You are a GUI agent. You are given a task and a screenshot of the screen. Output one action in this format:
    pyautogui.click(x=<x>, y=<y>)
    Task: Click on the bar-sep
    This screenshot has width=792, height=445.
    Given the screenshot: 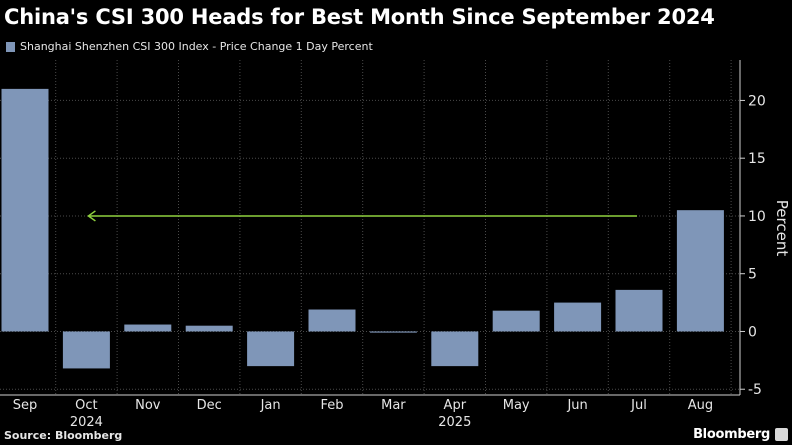 What is the action you would take?
    pyautogui.click(x=25, y=210)
    